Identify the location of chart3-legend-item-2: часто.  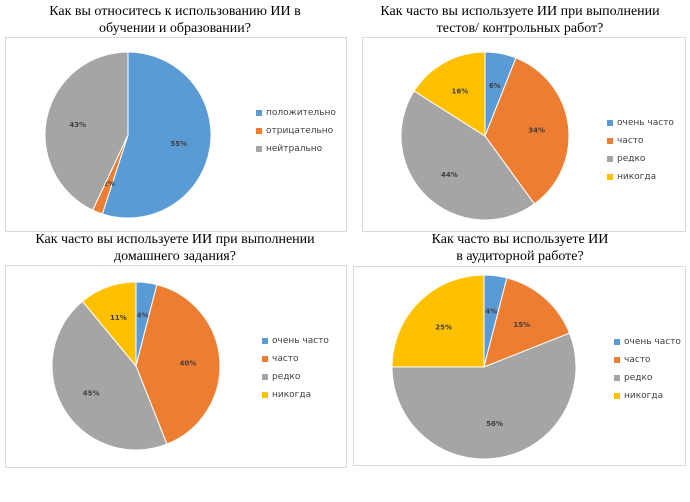
(295, 359).